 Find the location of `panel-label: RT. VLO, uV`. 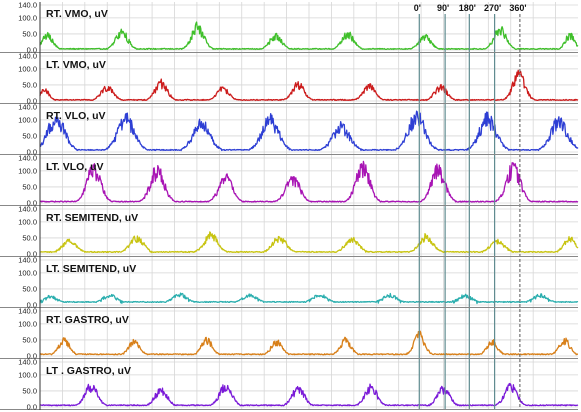

panel-label: RT. VLO, uV is located at coordinates (76, 116).